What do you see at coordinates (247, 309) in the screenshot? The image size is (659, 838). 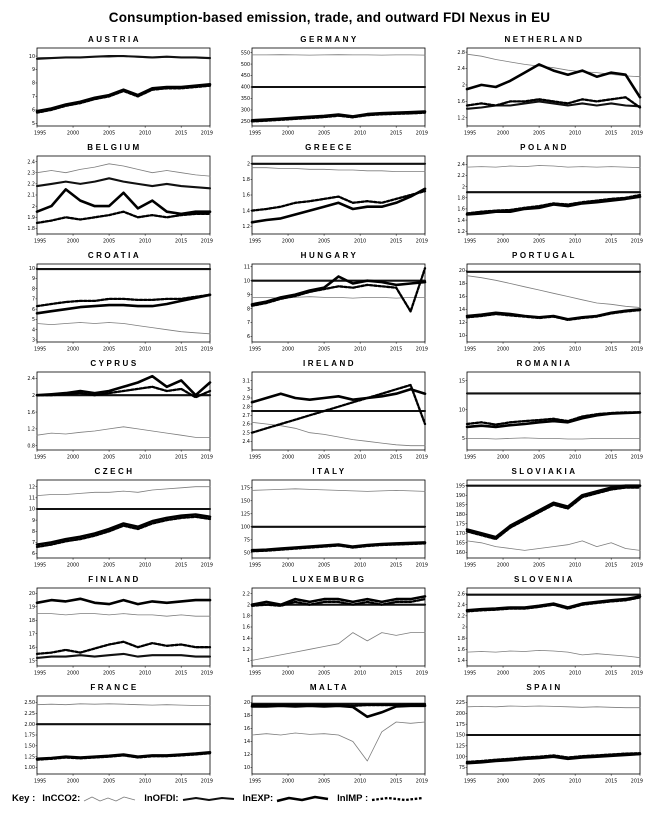 I see `y-tick-label: 8` at bounding box center [247, 309].